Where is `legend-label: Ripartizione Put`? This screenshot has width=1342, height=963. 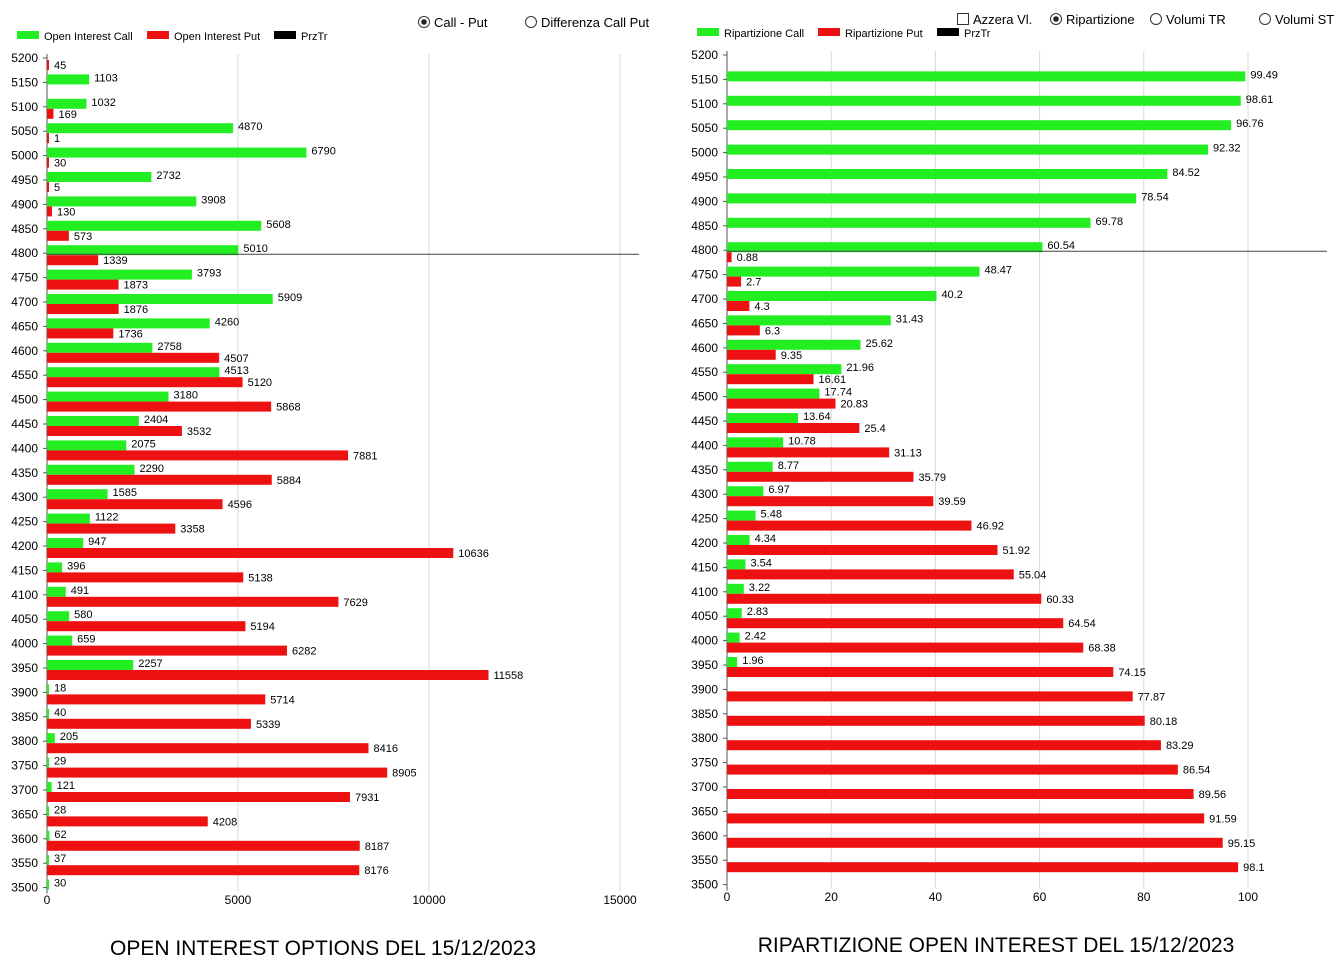 legend-label: Ripartizione Put is located at coordinates (884, 34).